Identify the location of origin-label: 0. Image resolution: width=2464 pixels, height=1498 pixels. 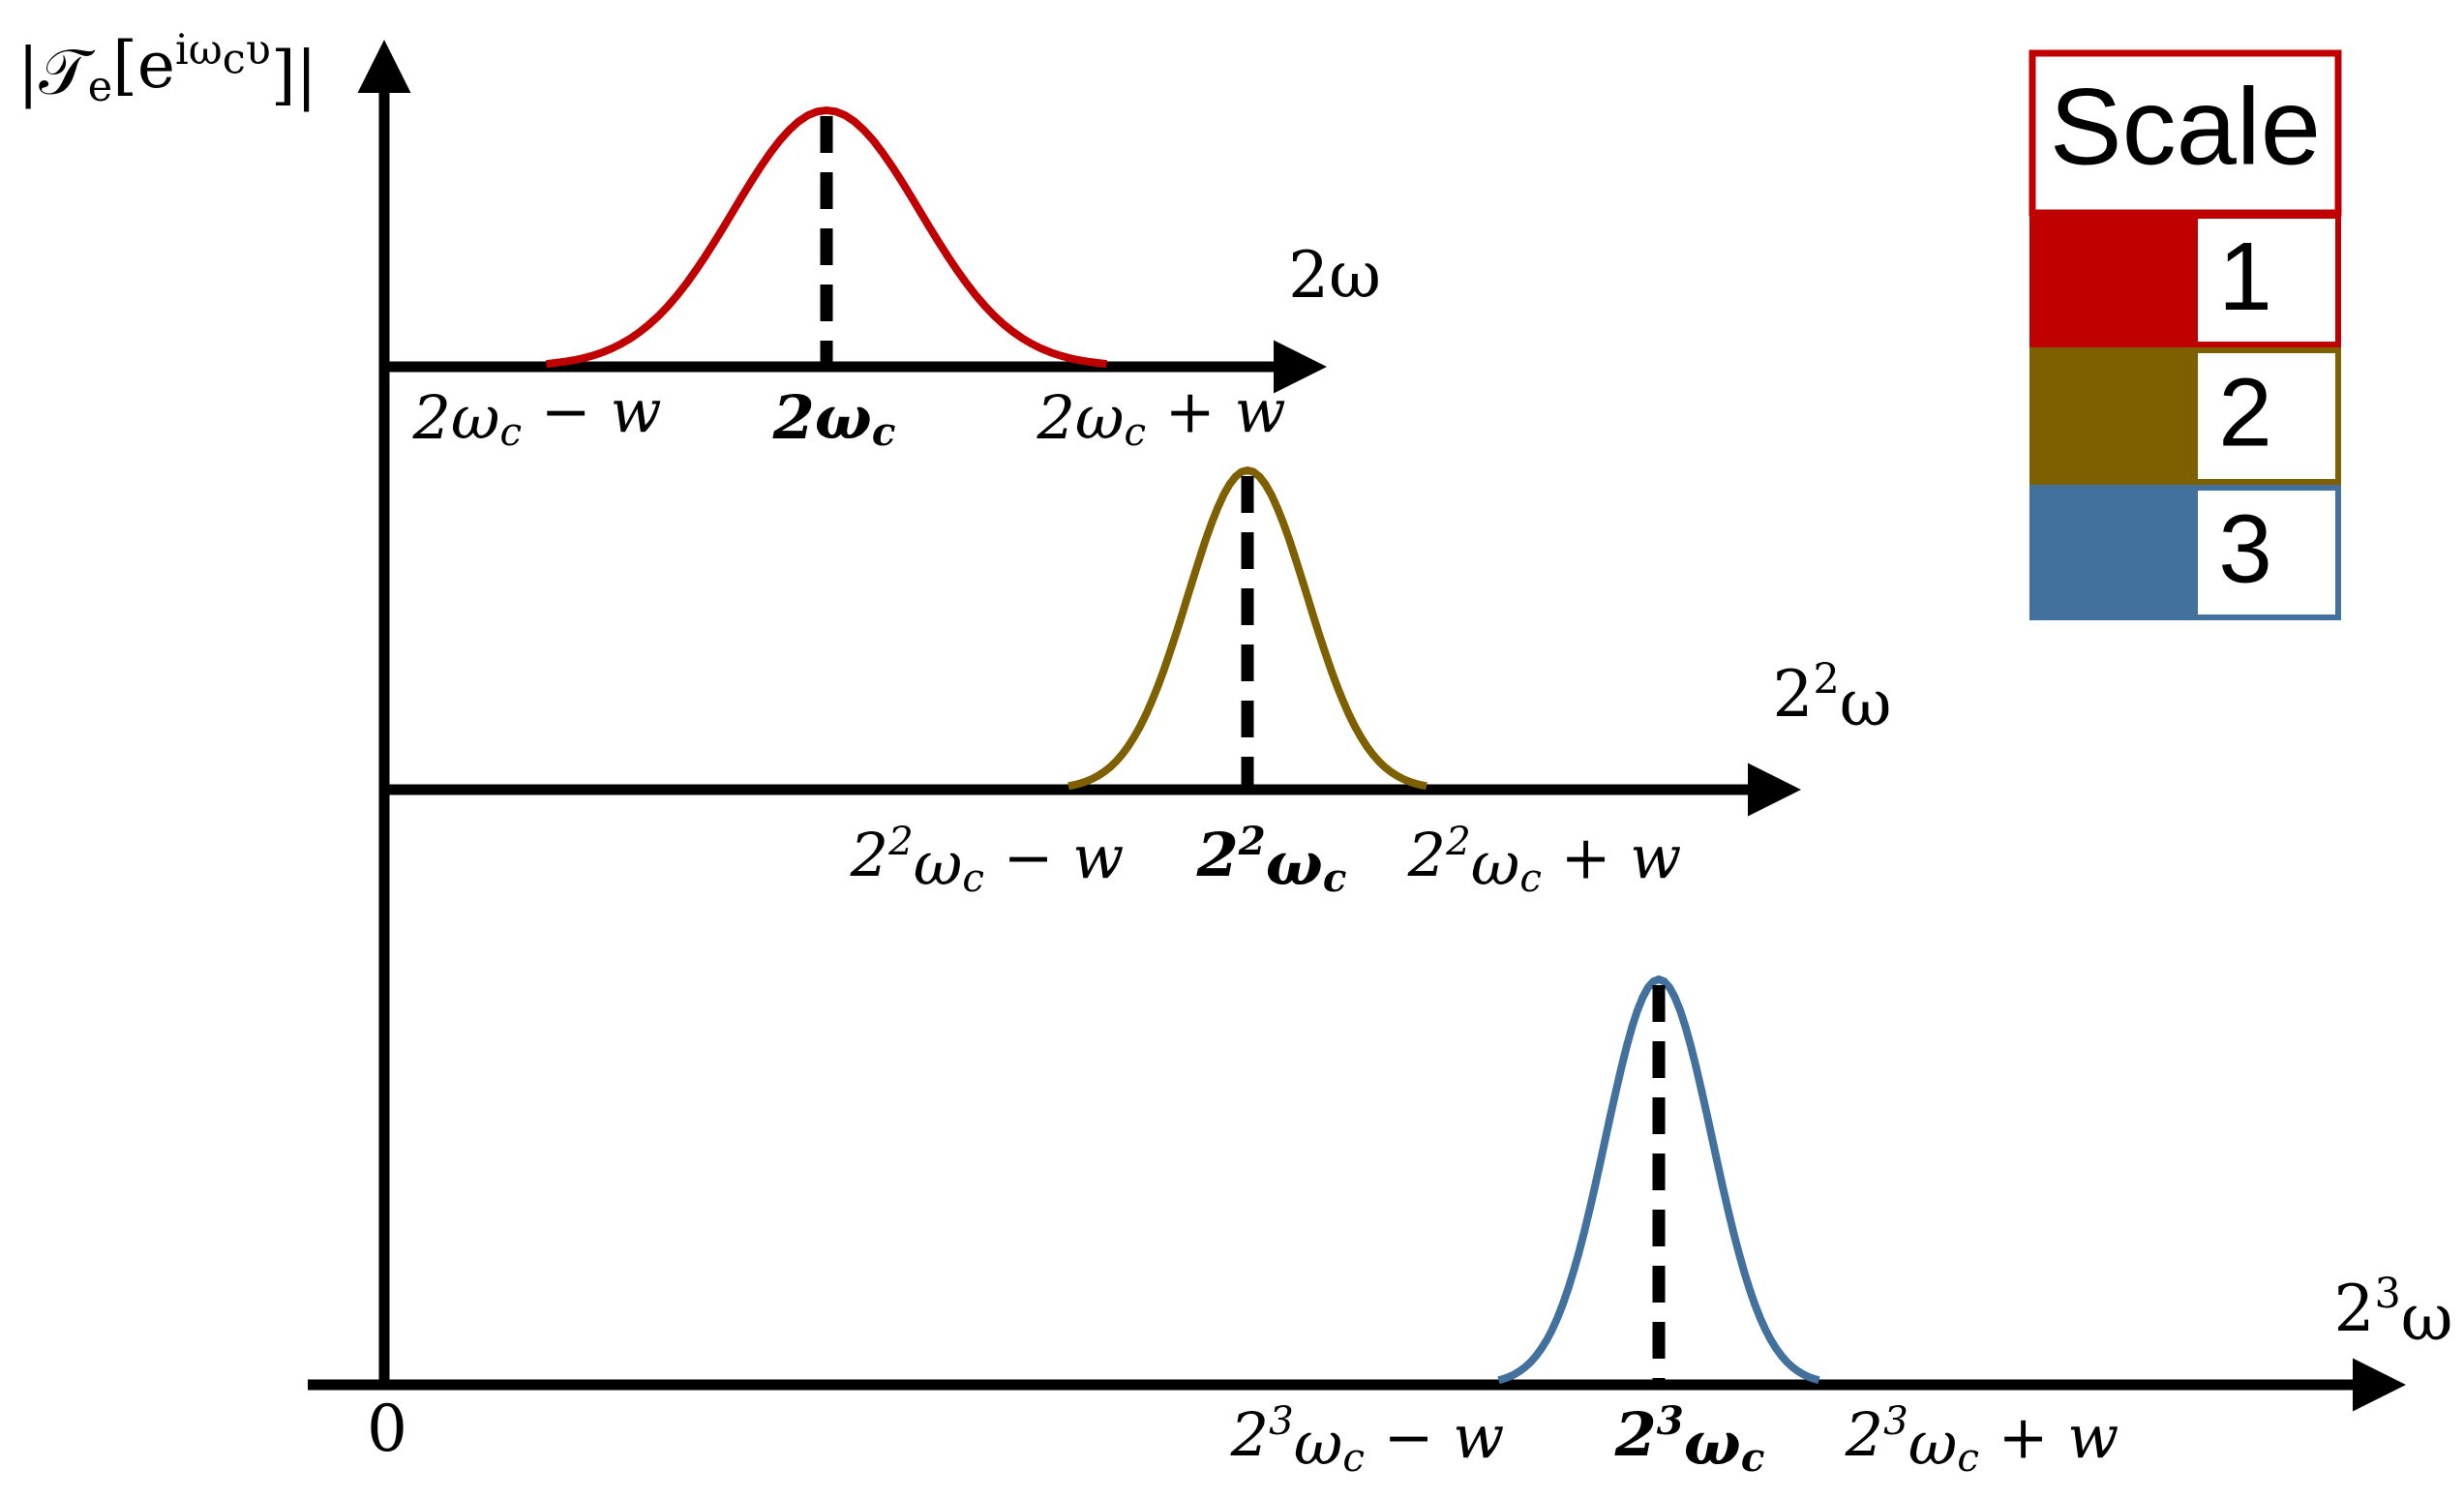
(387, 1429).